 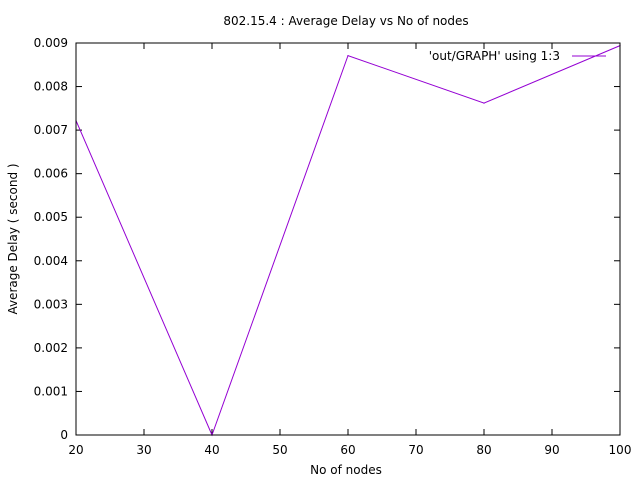 I want to click on x-tick-label: 60, so click(x=347, y=450).